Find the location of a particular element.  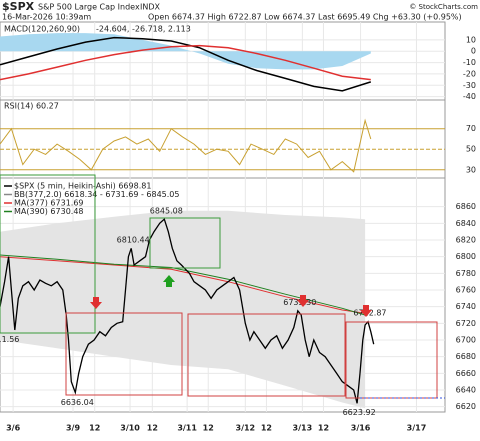

y-tick-label: 6740 is located at coordinates (466, 306).